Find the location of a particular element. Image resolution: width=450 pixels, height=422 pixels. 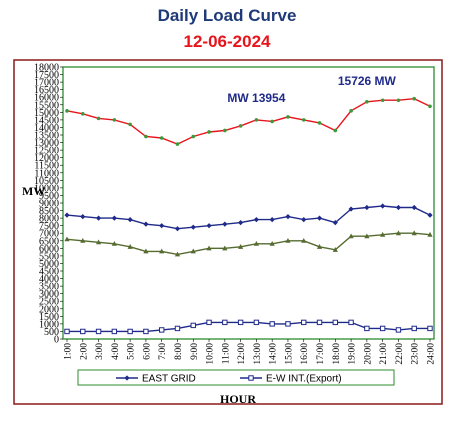

y-tick-label: 3500 is located at coordinates (49, 287).